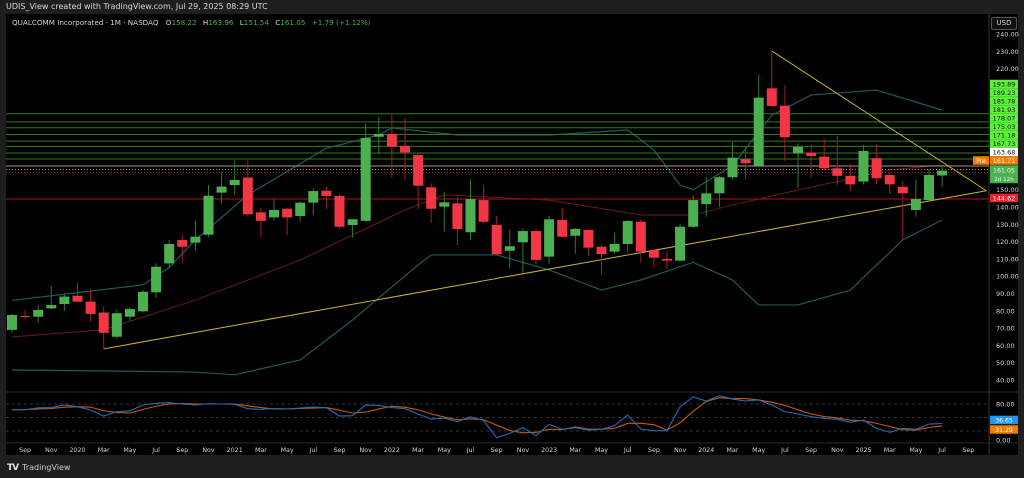 This screenshot has height=478, width=1024. Describe the element at coordinates (46, 467) in the screenshot. I see `brand-name: TradingView` at that location.